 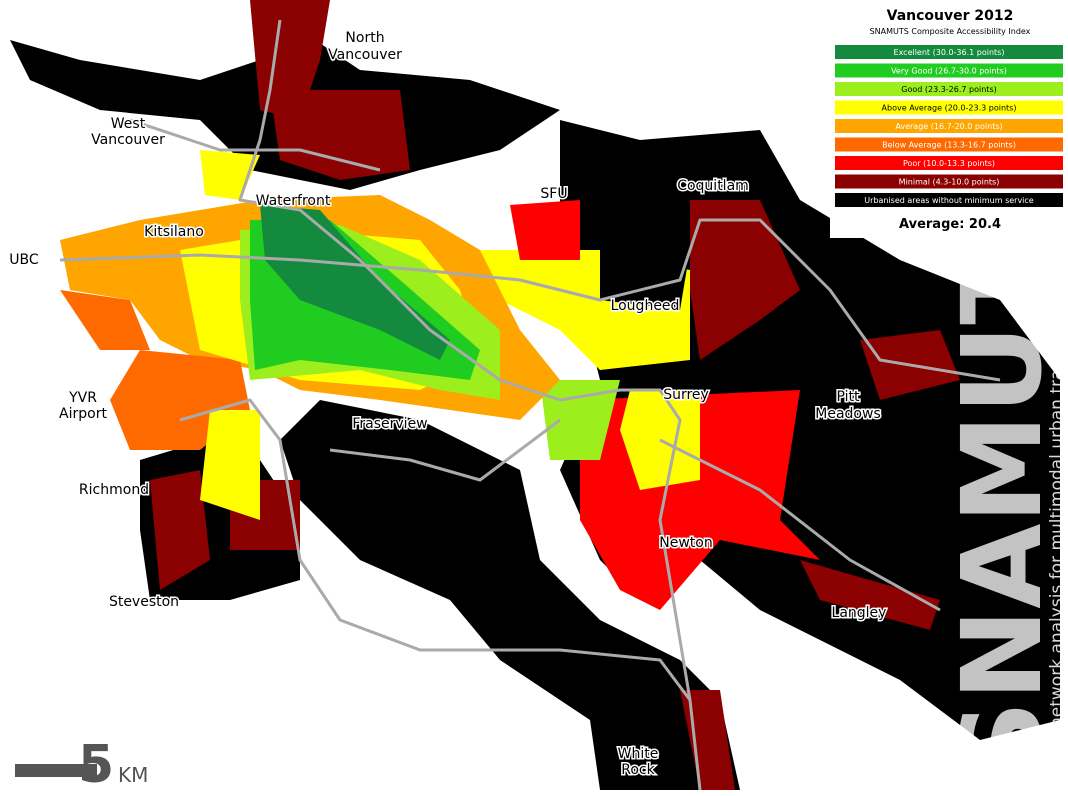 I want to click on legend-label: Poor (10.0-13.3 points), so click(x=949, y=163).